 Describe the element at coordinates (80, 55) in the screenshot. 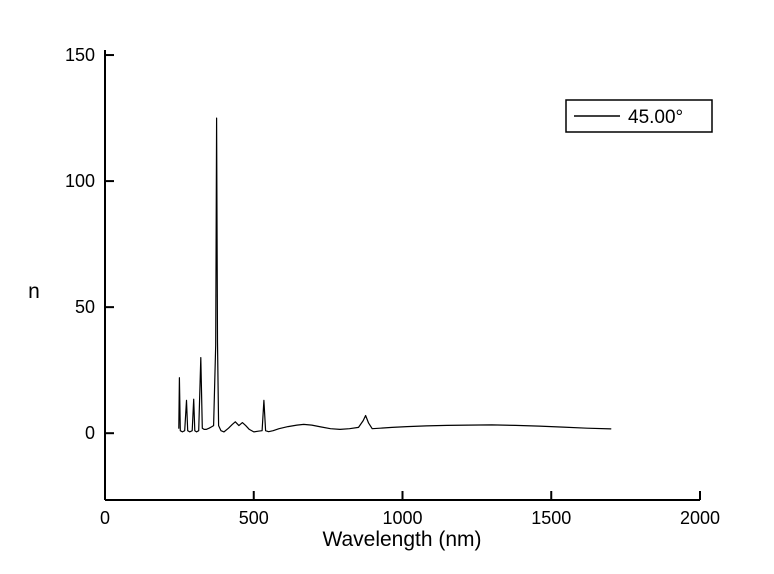

I see `y-tick-label: 150` at that location.